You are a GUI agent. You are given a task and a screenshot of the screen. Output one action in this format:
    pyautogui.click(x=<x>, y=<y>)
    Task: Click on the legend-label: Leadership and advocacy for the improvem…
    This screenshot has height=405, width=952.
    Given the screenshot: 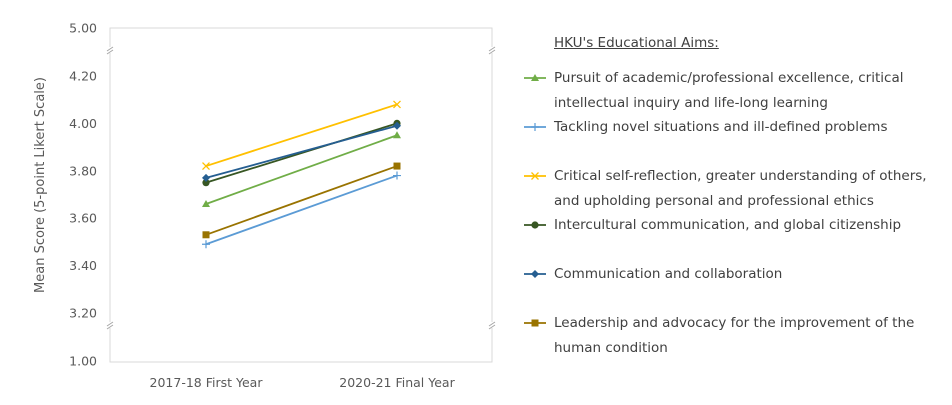 What is the action you would take?
    pyautogui.click(x=734, y=335)
    